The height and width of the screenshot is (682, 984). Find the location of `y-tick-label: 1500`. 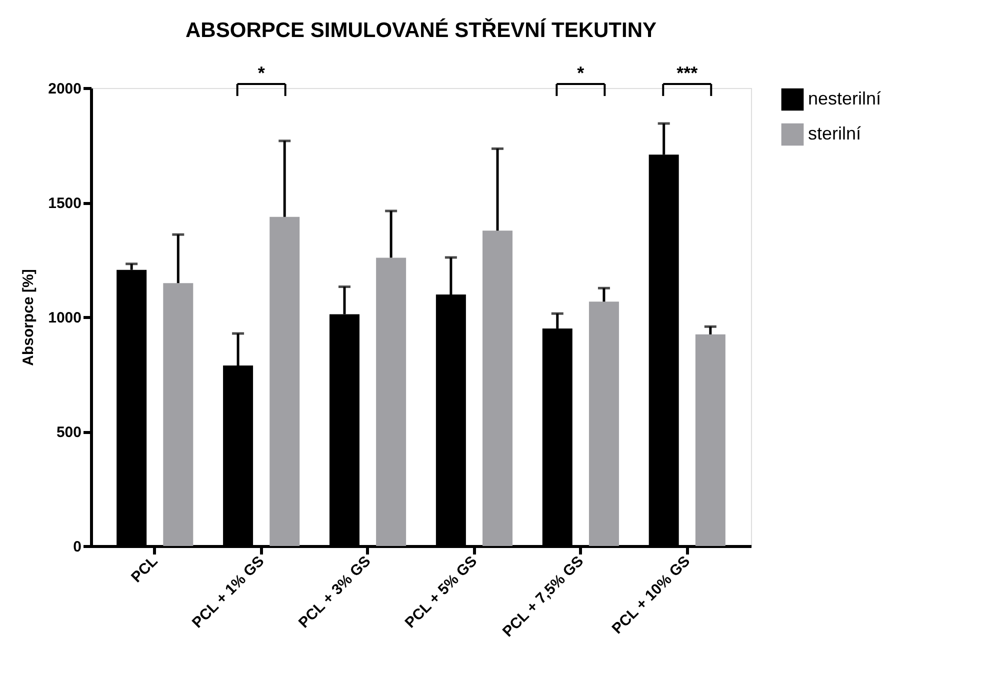

y-tick-label: 1500 is located at coordinates (65, 203).